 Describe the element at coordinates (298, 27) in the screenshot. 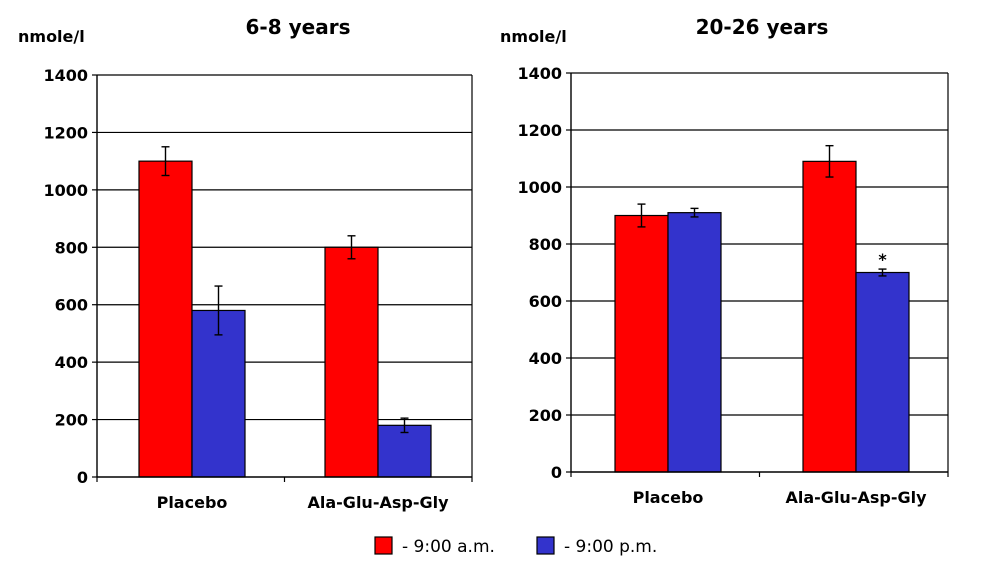

I see `chart-title: 6-8 years` at that location.